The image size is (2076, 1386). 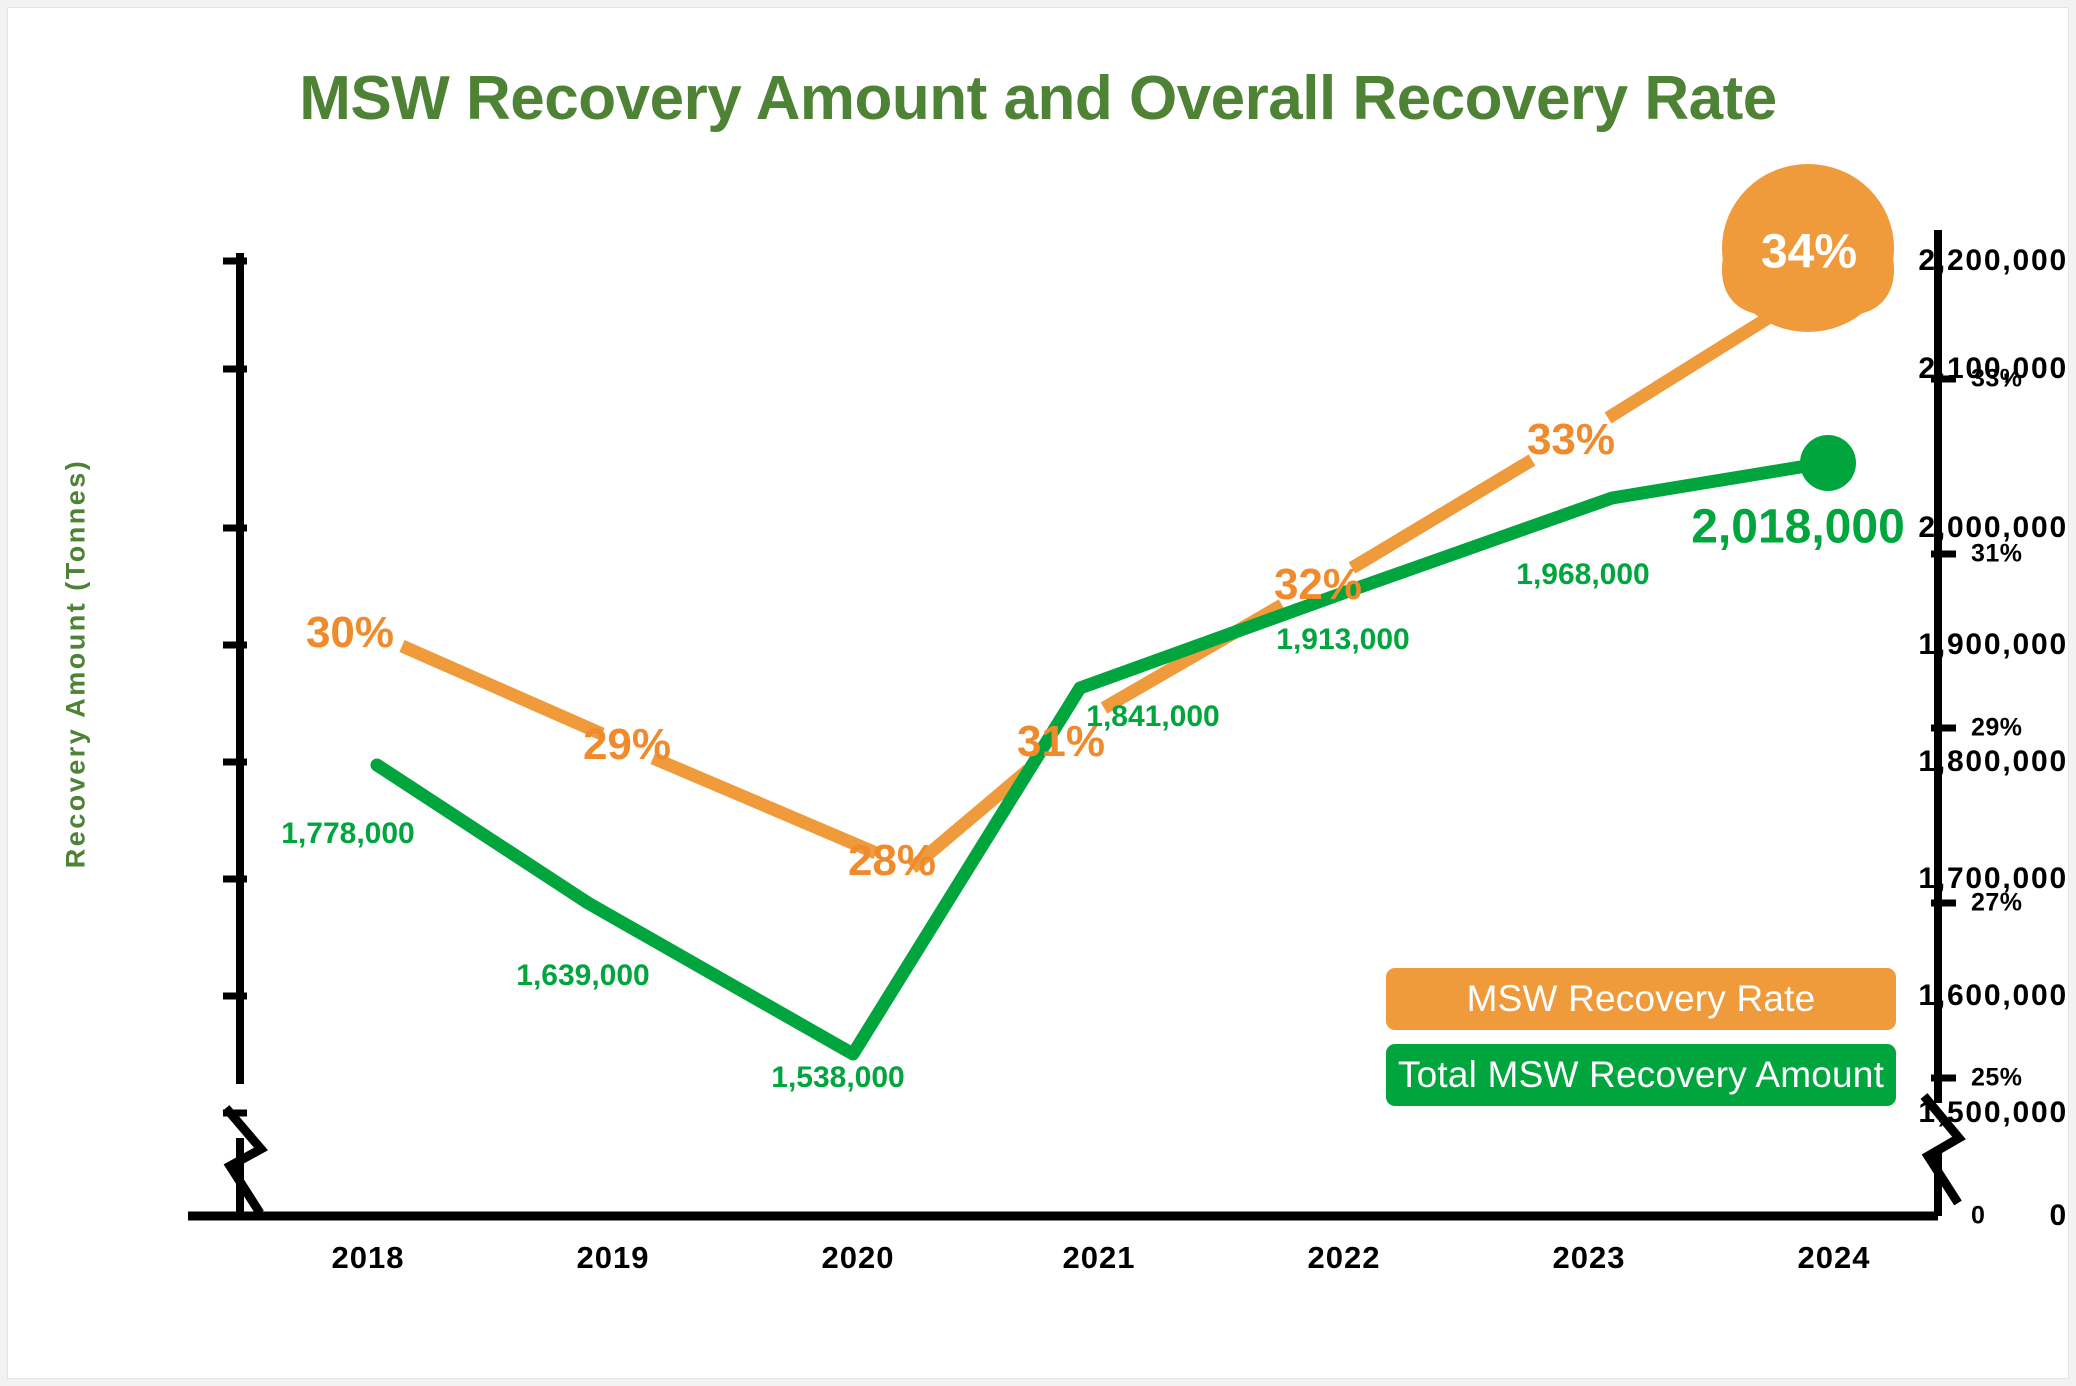 I want to click on amount-label-2018: 1,778,000, so click(x=348, y=833).